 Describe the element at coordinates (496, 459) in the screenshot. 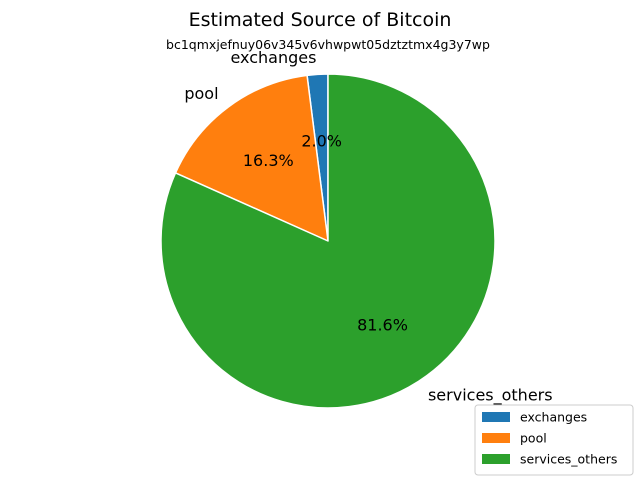

I see `legend-swatch-services-others` at that location.